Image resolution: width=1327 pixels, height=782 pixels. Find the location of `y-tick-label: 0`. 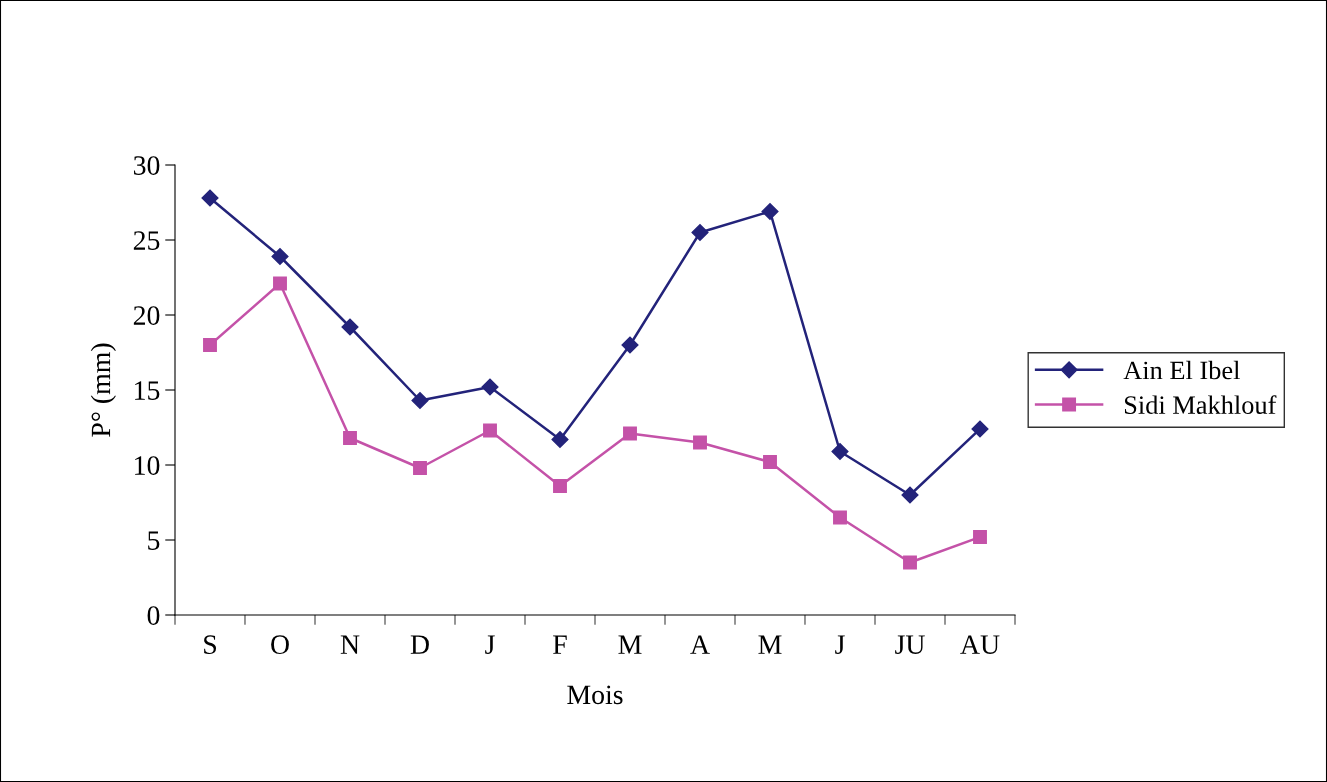

y-tick-label: 0 is located at coordinates (153, 615).